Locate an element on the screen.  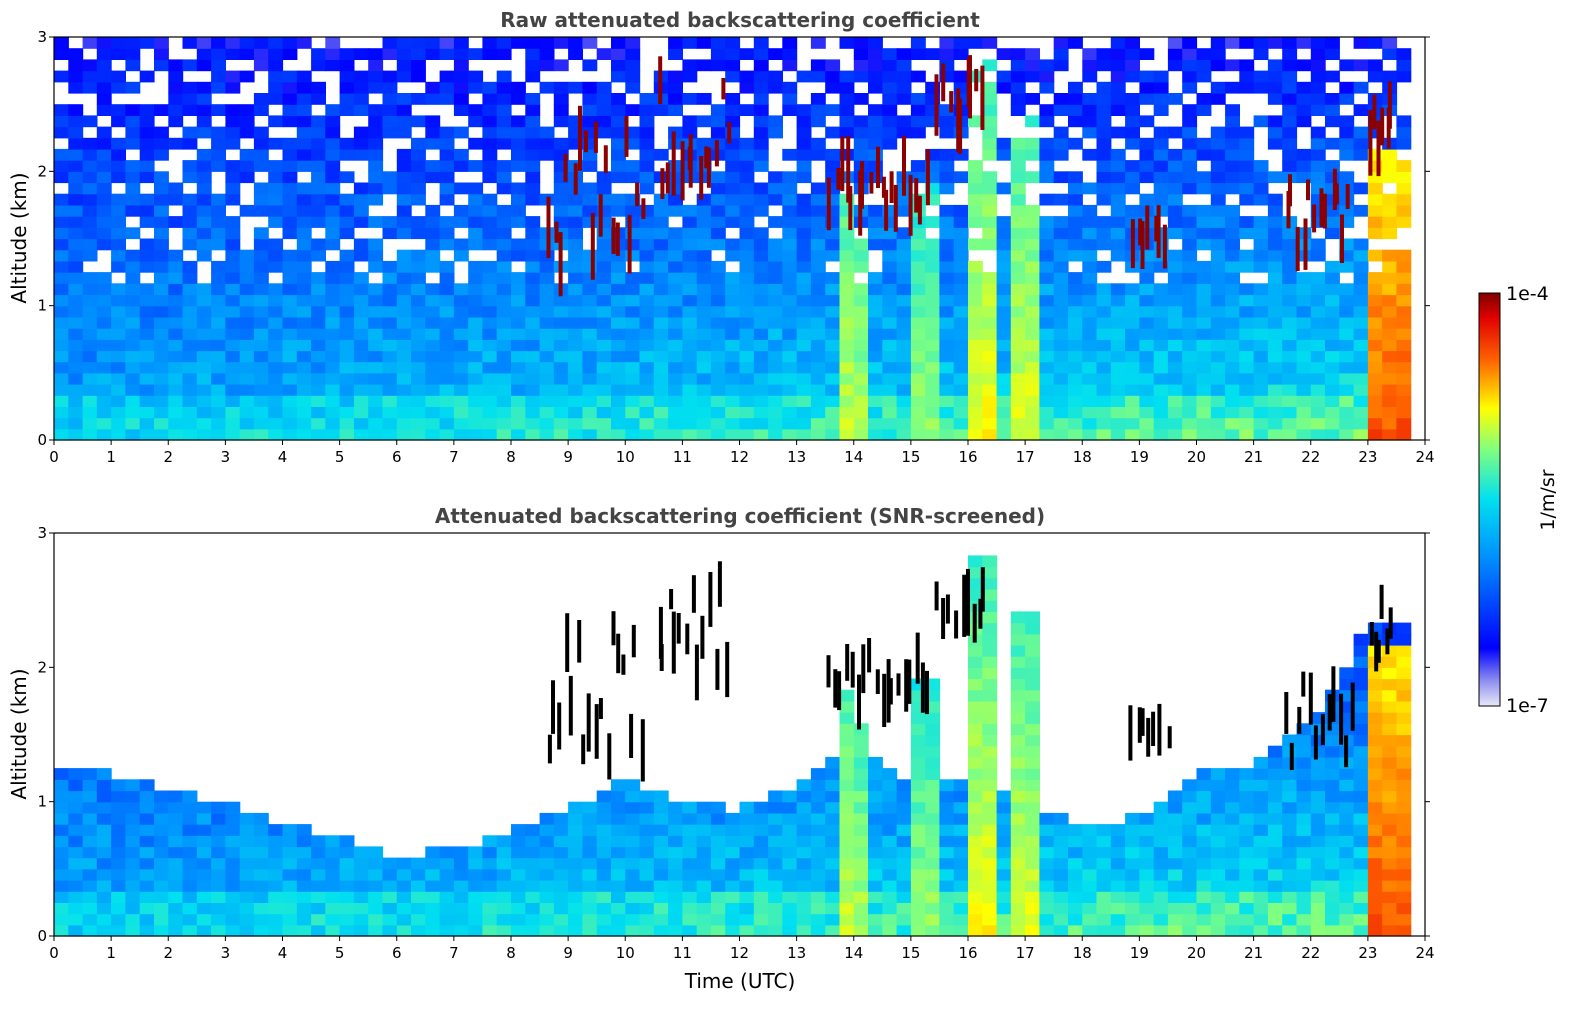
x-tick-label: 6 is located at coordinates (397, 953).